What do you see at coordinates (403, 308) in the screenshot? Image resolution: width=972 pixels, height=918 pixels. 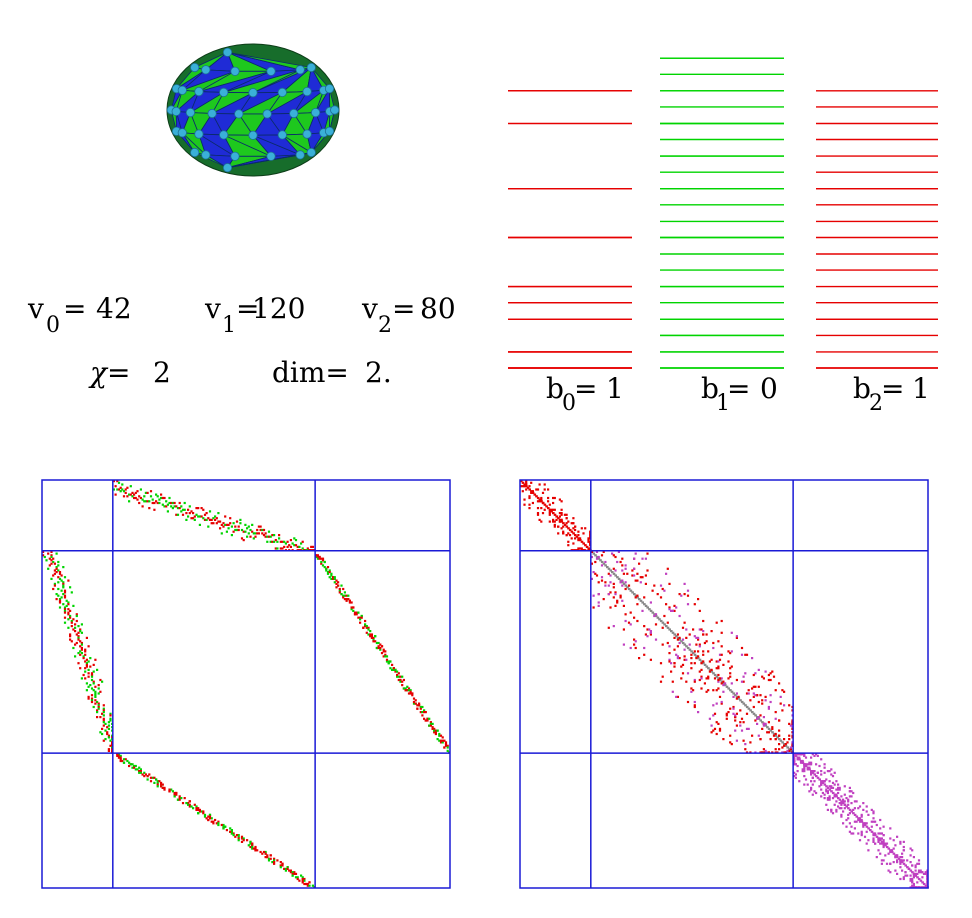 I see `v2-eq: =` at bounding box center [403, 308].